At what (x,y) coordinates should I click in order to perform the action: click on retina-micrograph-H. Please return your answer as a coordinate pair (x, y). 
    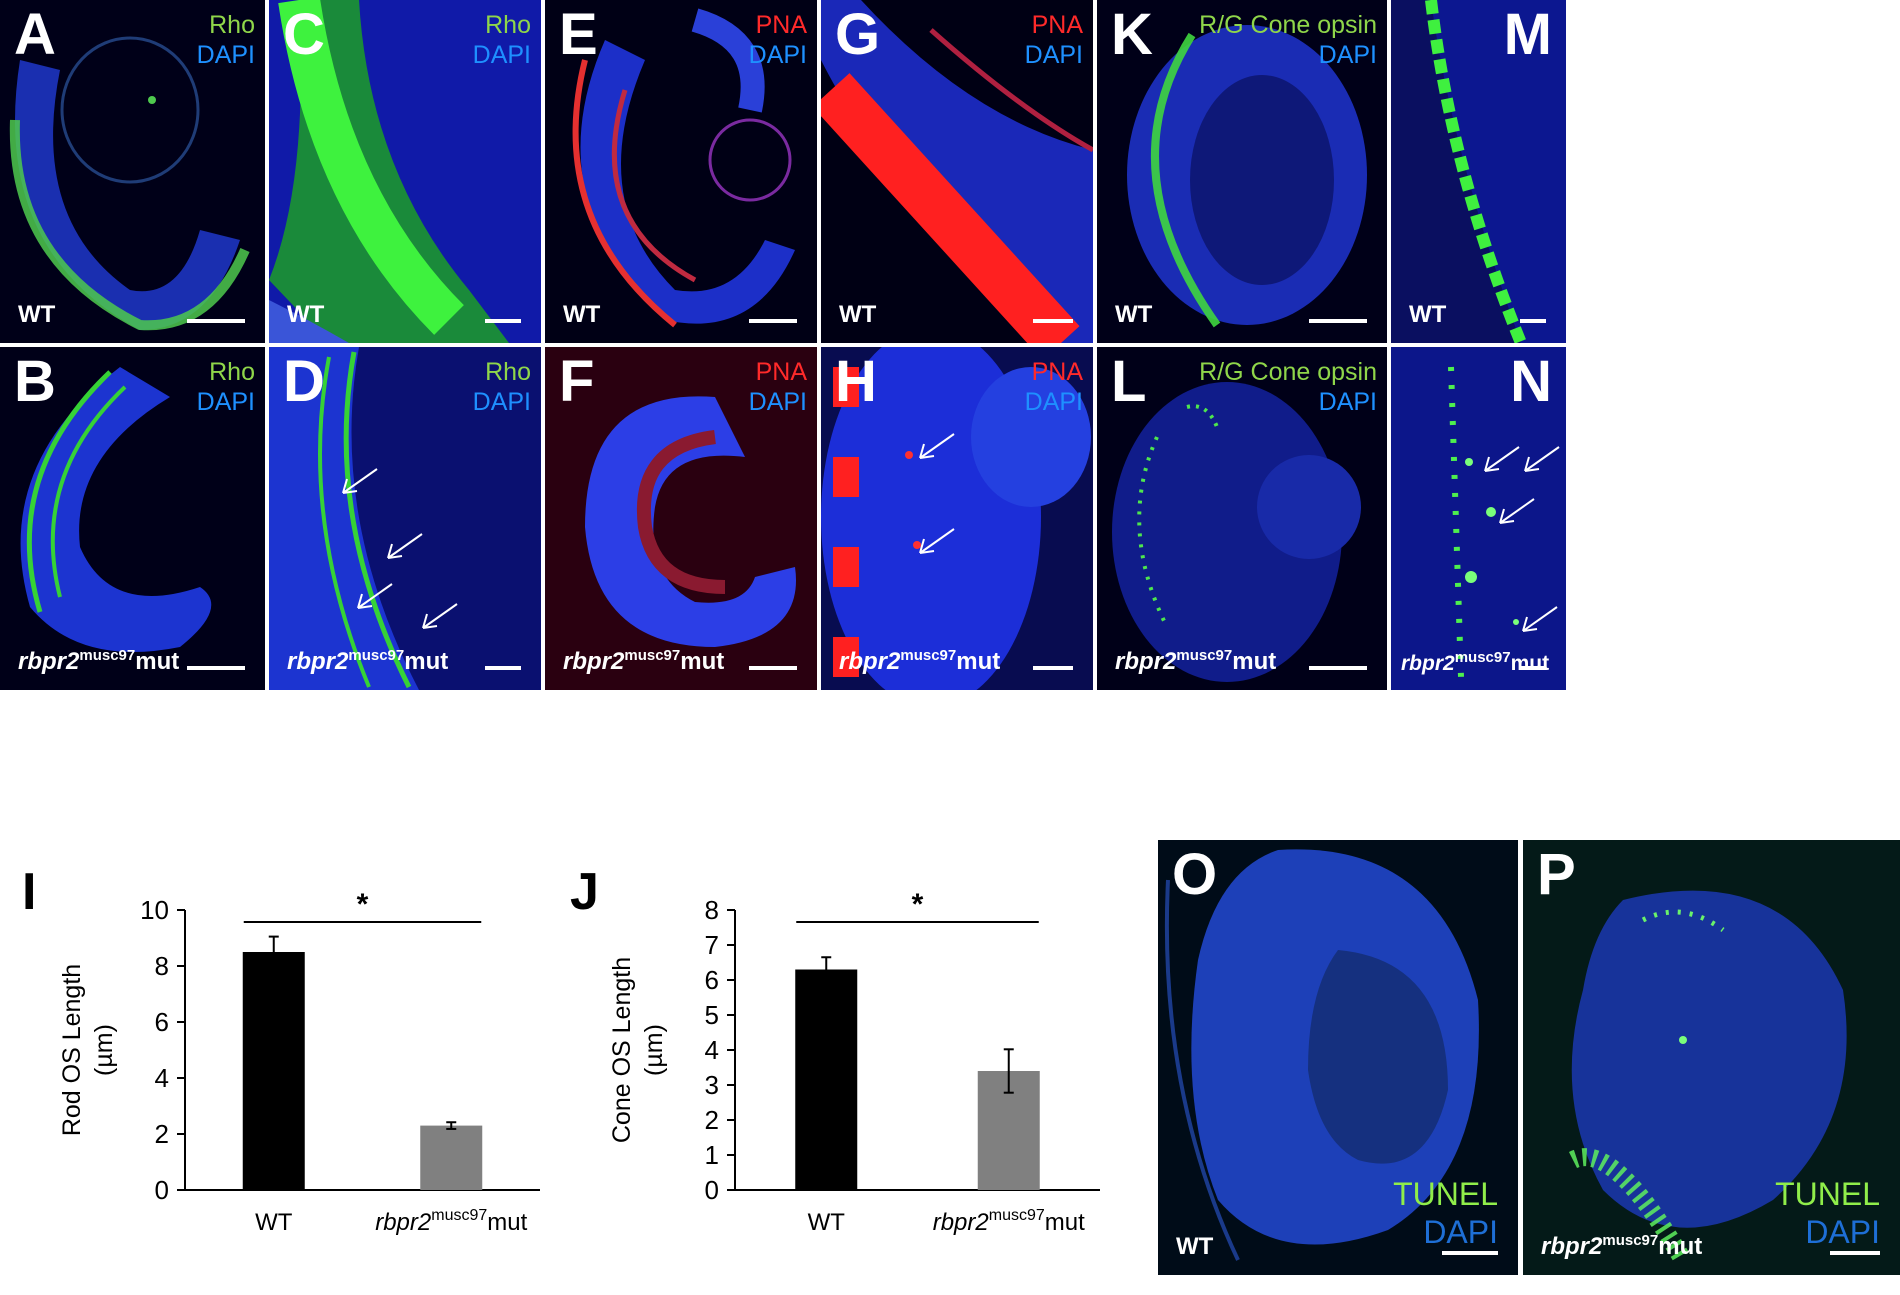
    Looking at the image, I should click on (957, 518).